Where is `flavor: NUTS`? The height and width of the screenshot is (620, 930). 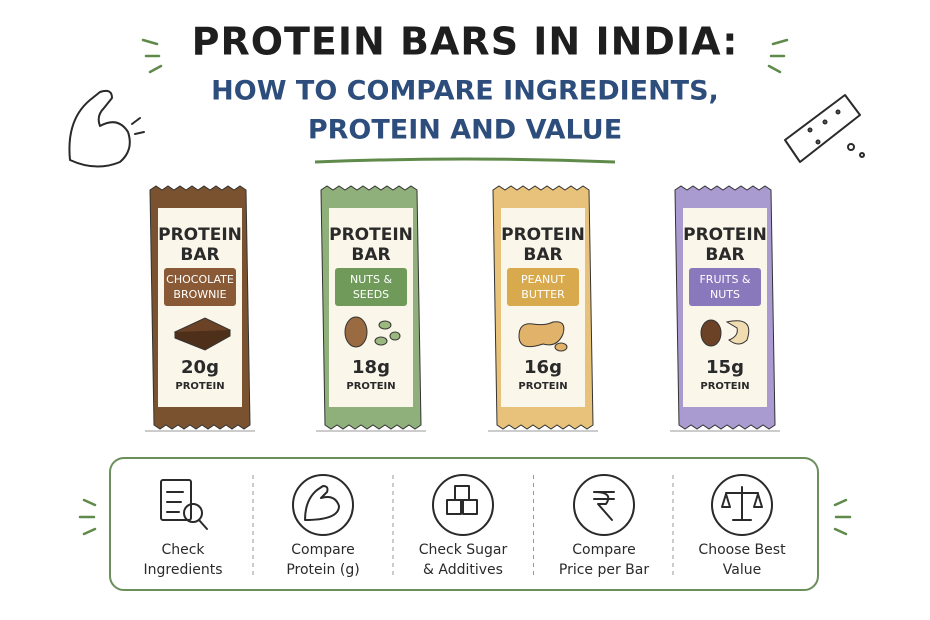
flavor: NUTS is located at coordinates (725, 294).